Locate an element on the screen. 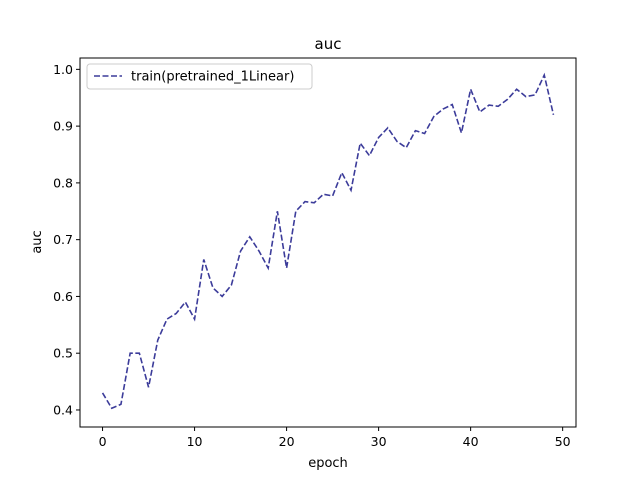 This screenshot has width=640, height=480. x-tick-label: 0 is located at coordinates (103, 441).